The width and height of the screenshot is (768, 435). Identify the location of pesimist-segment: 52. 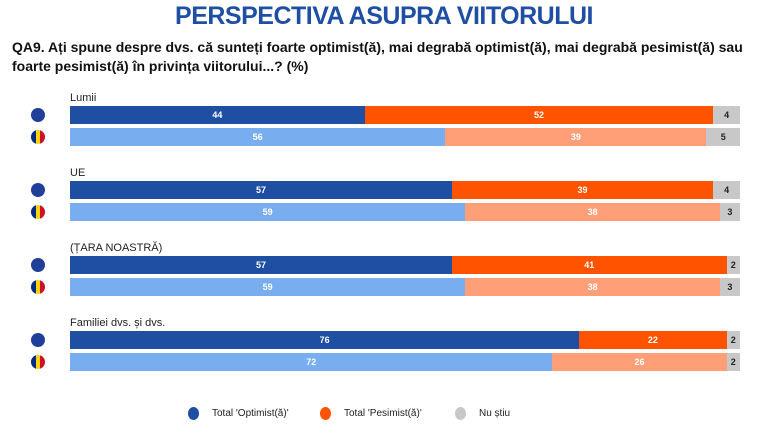
(539, 115).